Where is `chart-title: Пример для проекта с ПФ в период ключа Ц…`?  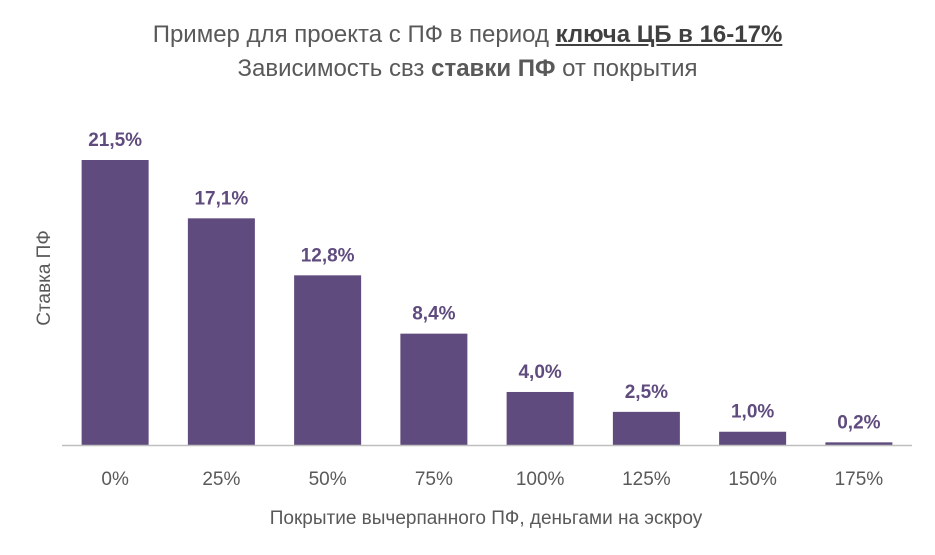
chart-title: Пример для проекта с ПФ в период ключа Ц… is located at coordinates (467, 52).